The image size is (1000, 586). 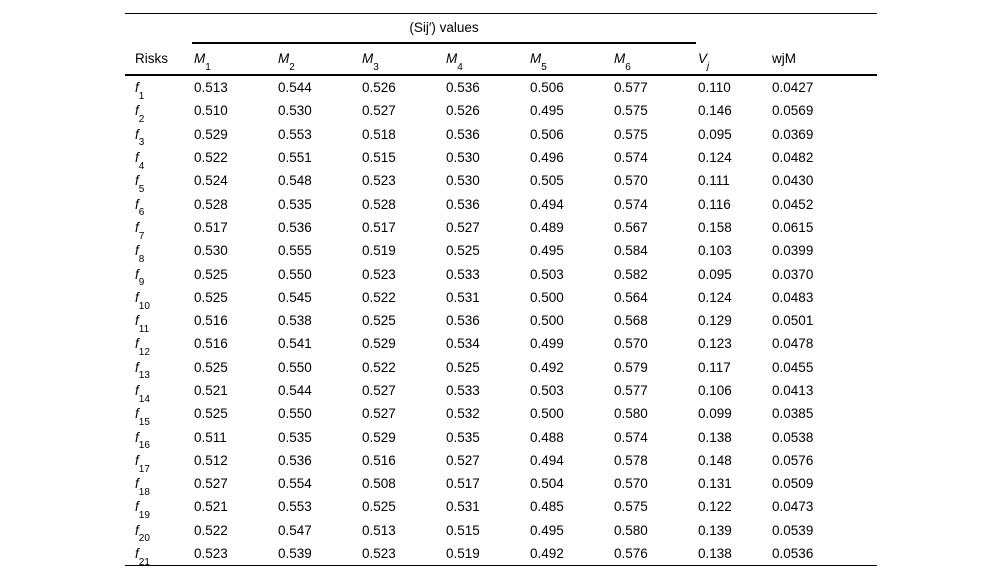 I want to click on value-cell: 0.489, so click(x=547, y=227).